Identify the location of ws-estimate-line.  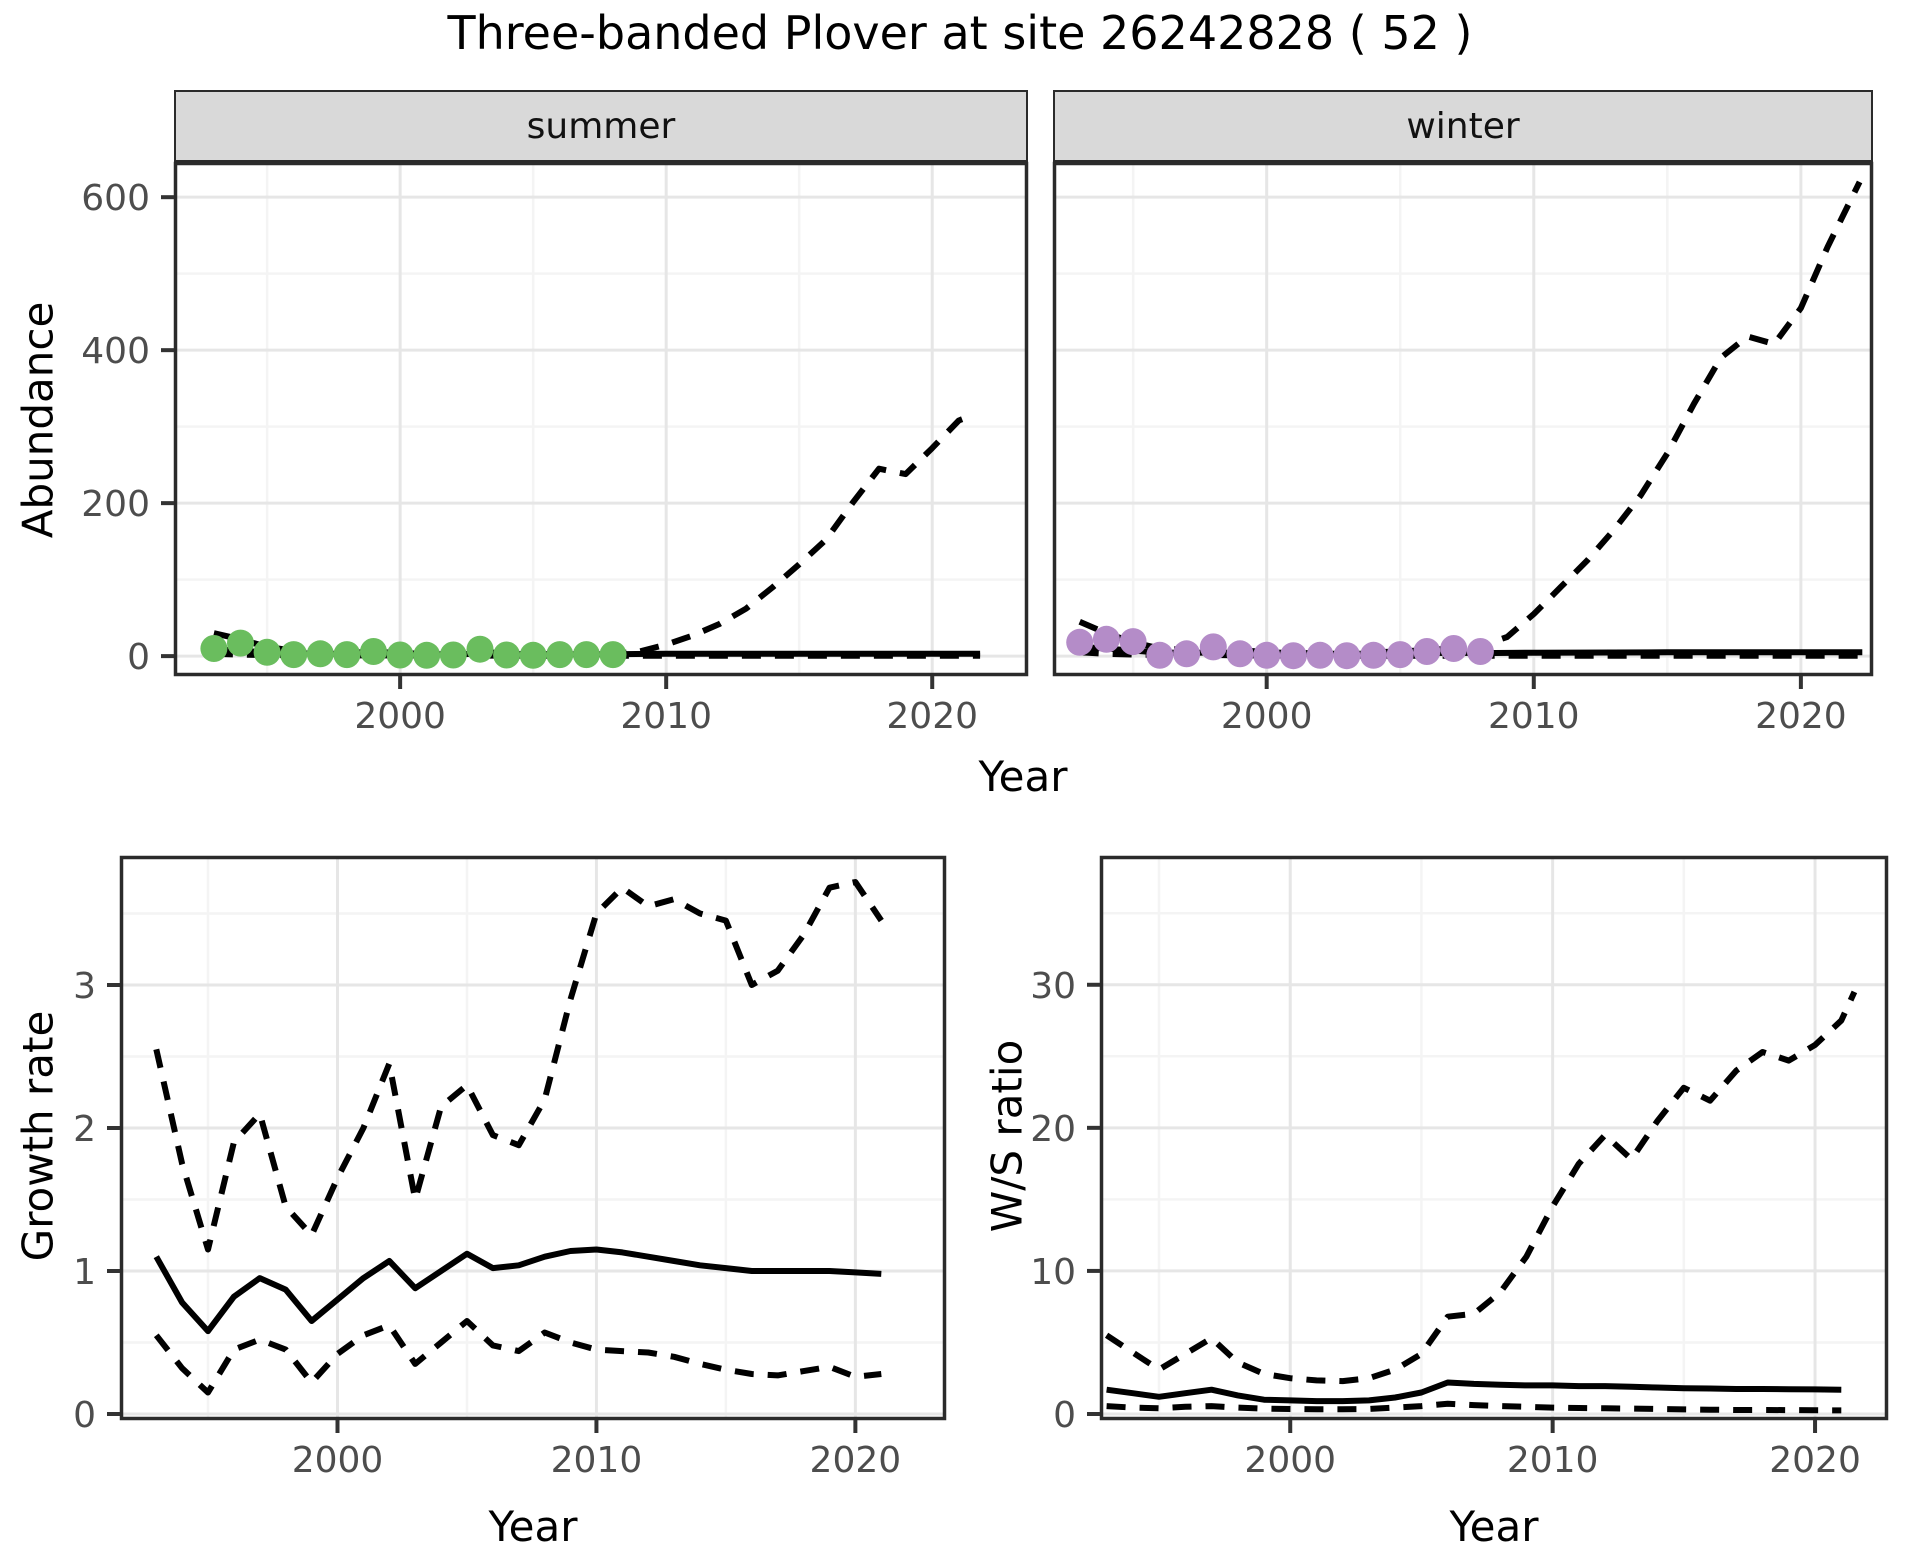
(1474, 1392).